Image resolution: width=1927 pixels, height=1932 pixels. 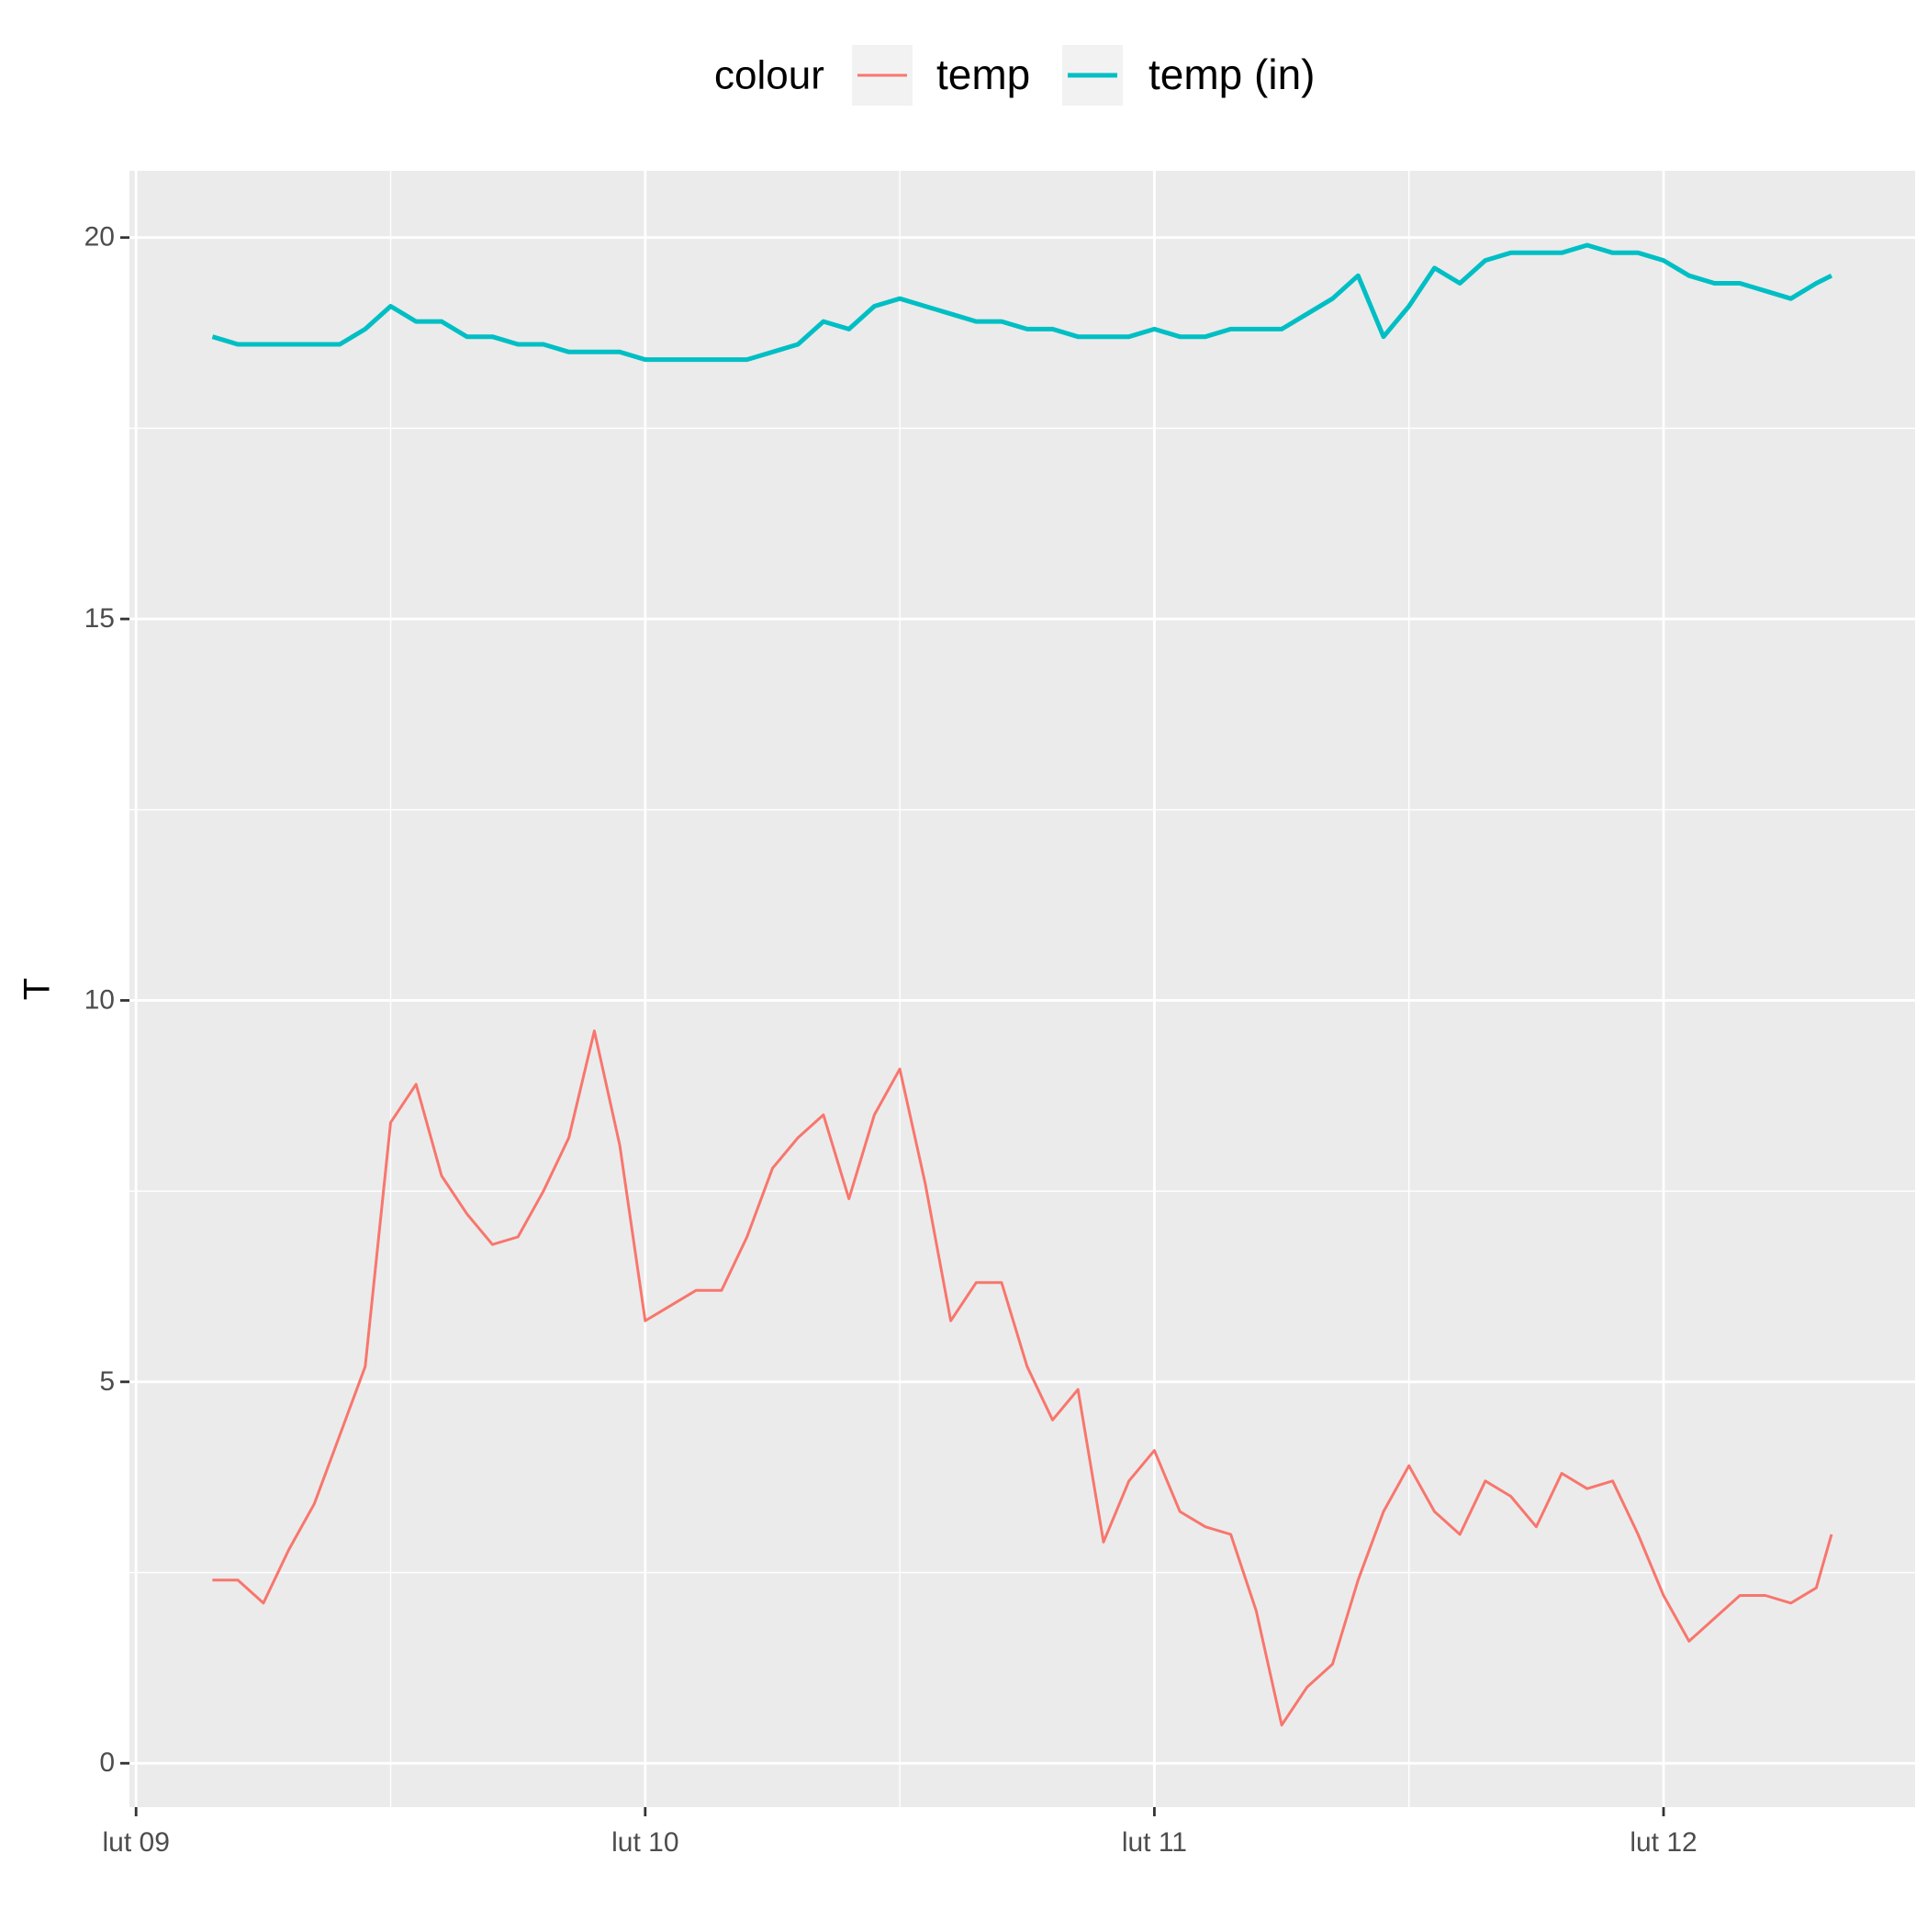 What do you see at coordinates (1664, 1842) in the screenshot?
I see `x-tick-label: lut 12` at bounding box center [1664, 1842].